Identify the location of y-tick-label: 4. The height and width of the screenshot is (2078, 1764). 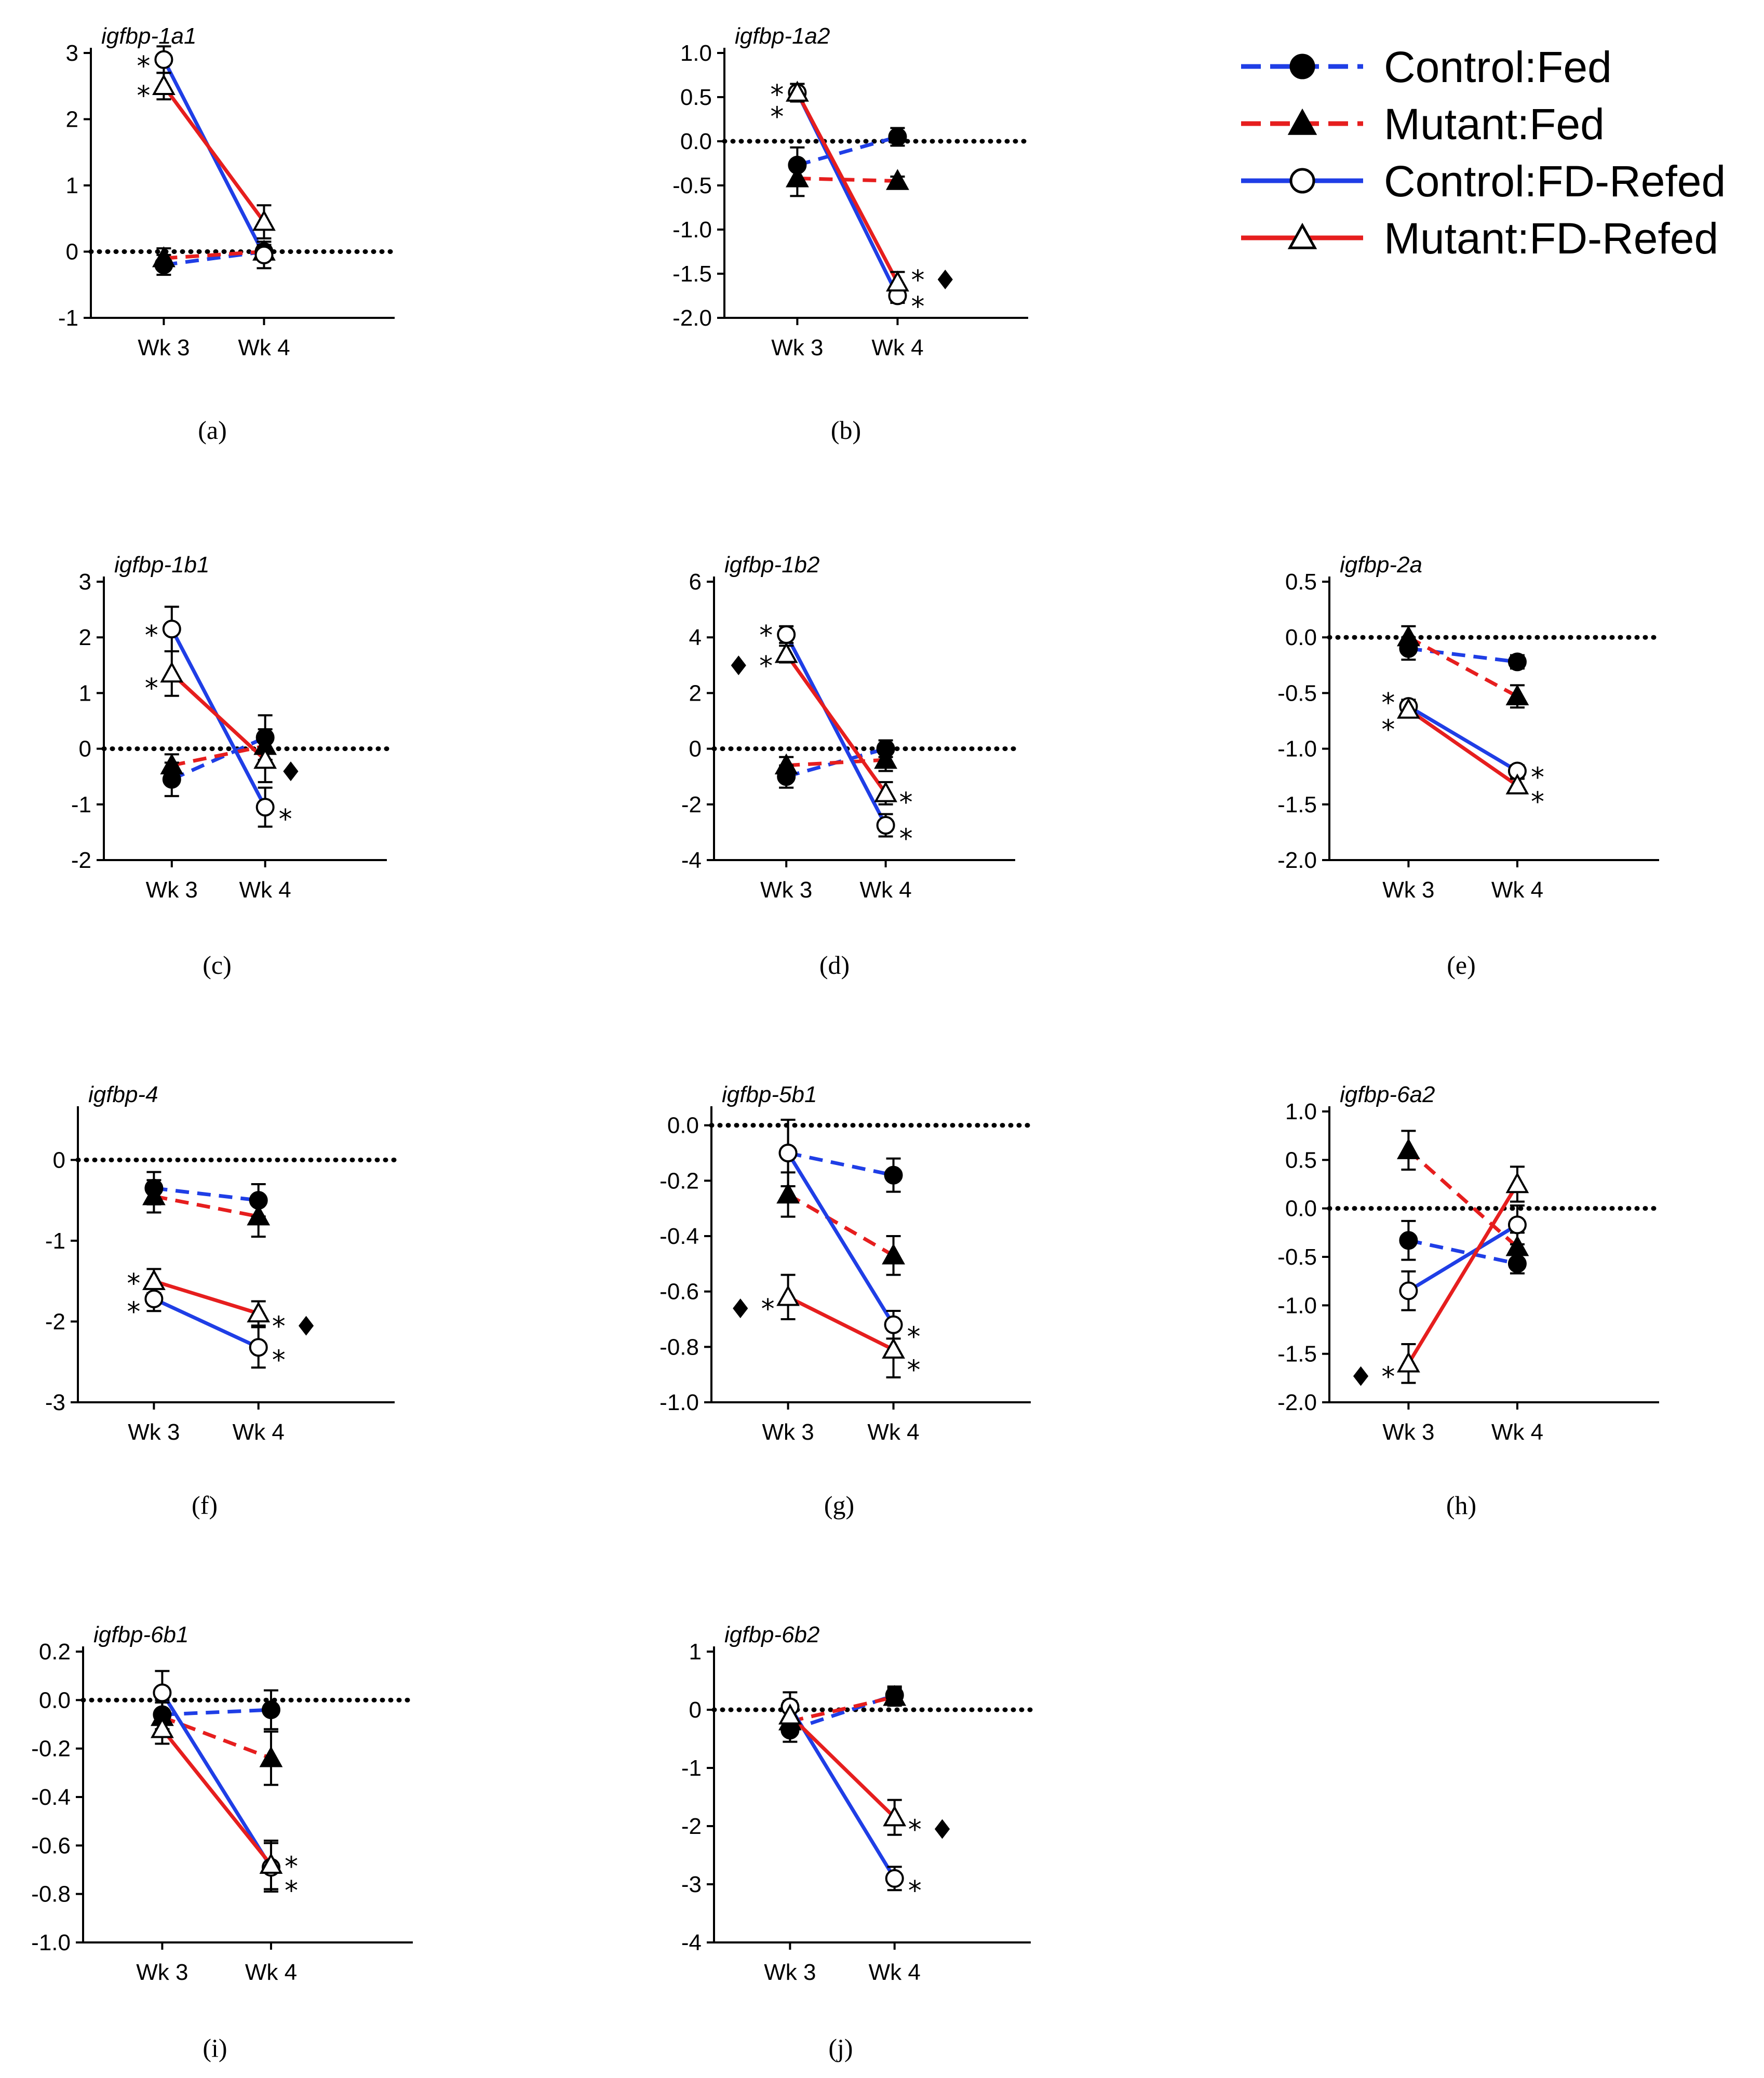
(696, 637).